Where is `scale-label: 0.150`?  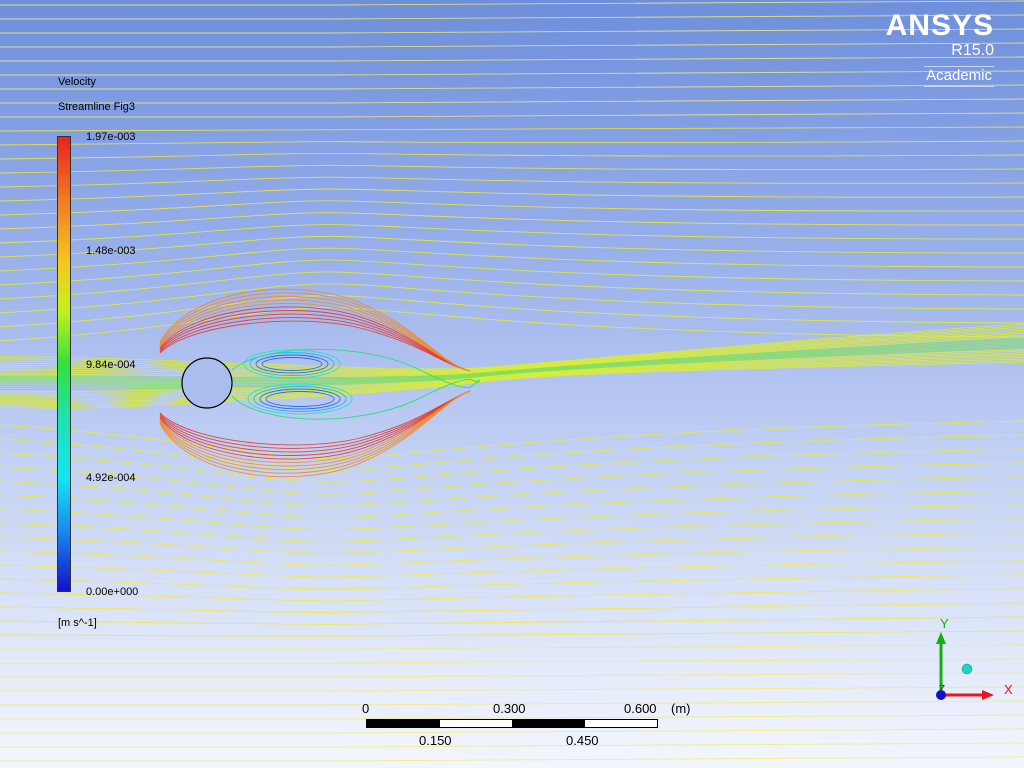 scale-label: 0.150 is located at coordinates (435, 740).